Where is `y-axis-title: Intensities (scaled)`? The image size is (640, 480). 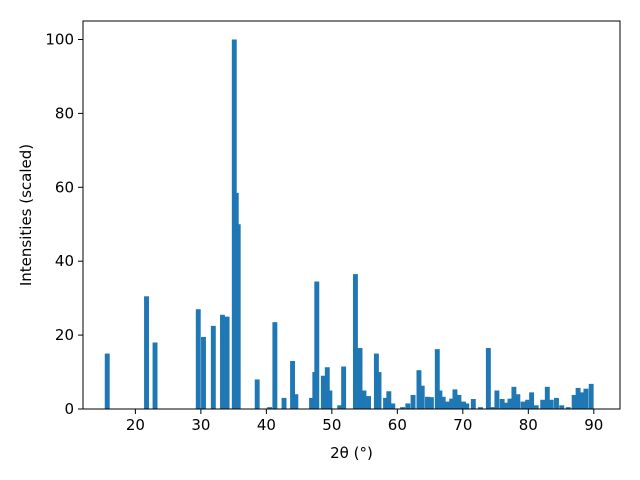
y-axis-title: Intensities (scaled) is located at coordinates (26, 215).